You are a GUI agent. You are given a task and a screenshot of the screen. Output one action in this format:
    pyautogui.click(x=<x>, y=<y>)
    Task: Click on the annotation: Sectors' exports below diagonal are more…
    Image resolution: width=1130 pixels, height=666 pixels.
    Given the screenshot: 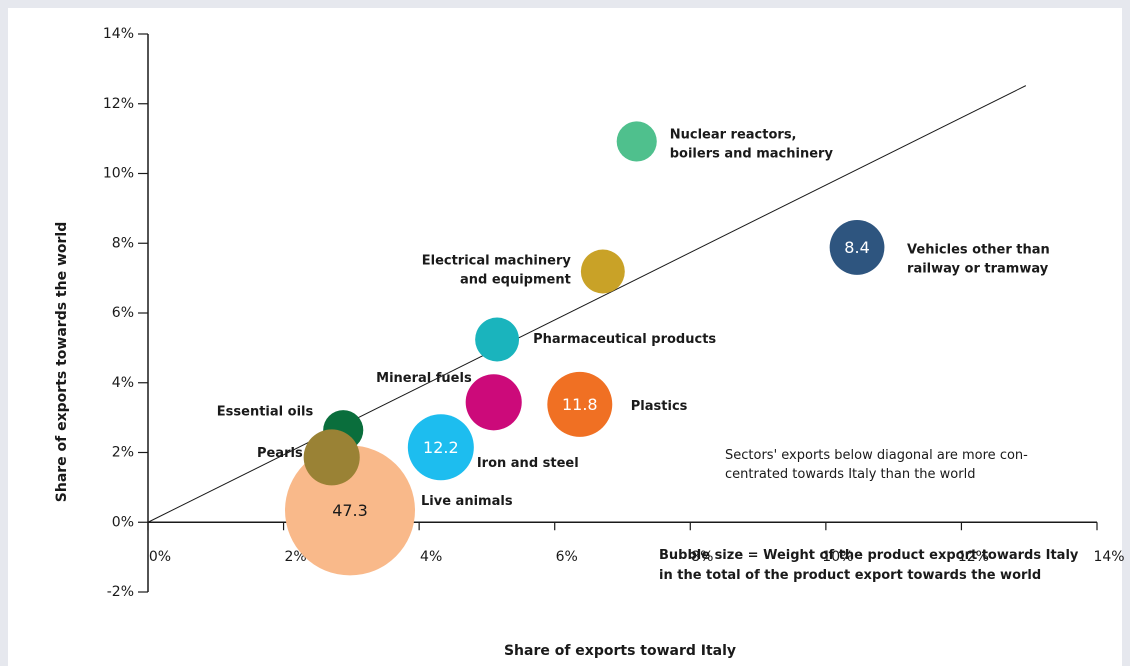 What is the action you would take?
    pyautogui.click(x=876, y=465)
    